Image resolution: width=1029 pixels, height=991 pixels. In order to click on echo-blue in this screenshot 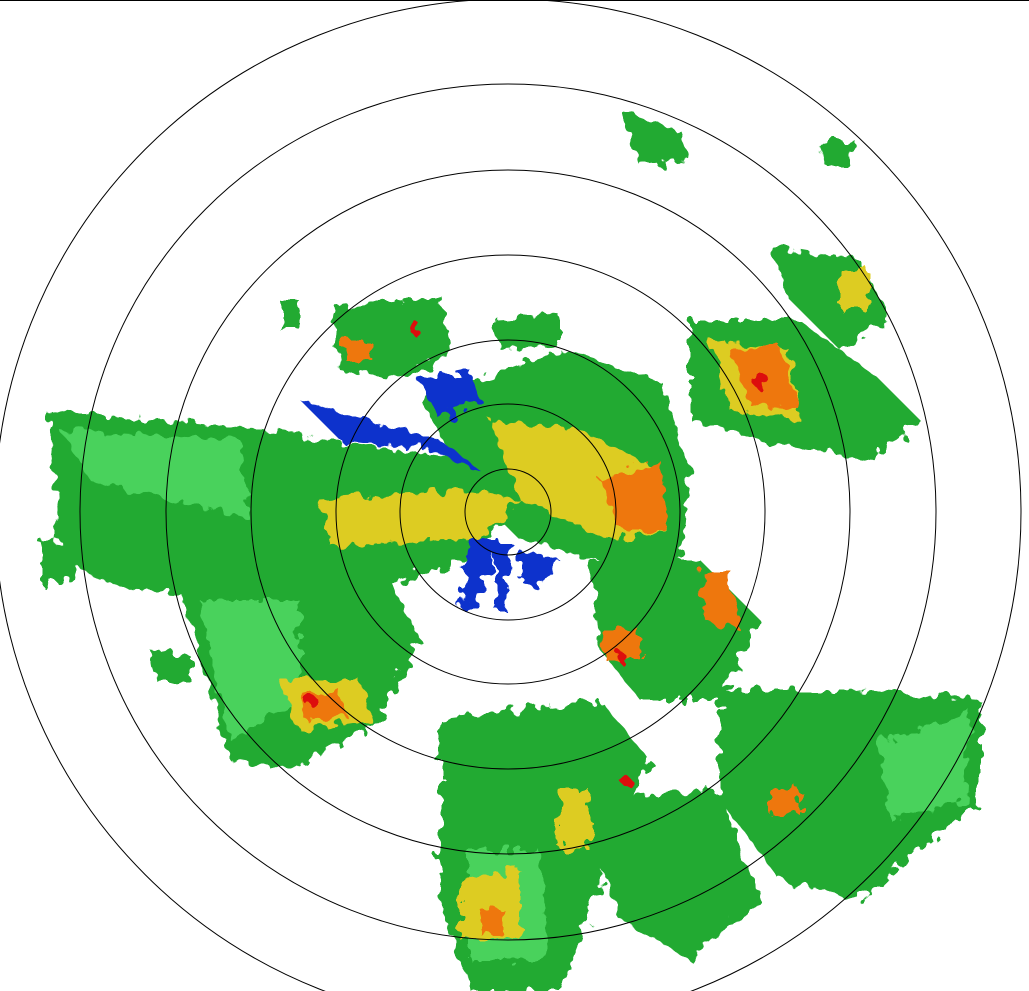, I will do `click(430, 490)`.